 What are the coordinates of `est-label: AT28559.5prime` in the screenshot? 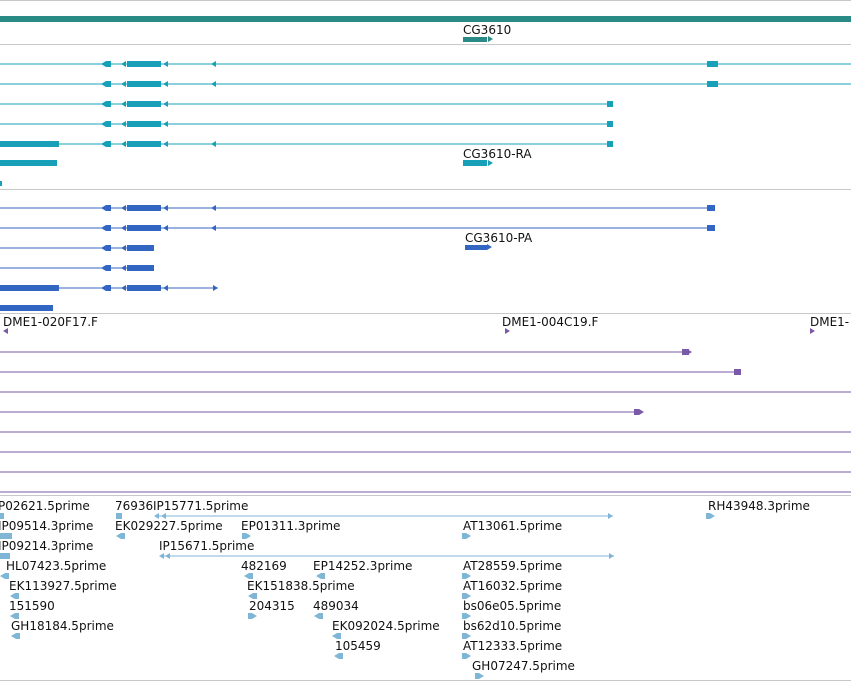 It's located at (513, 566).